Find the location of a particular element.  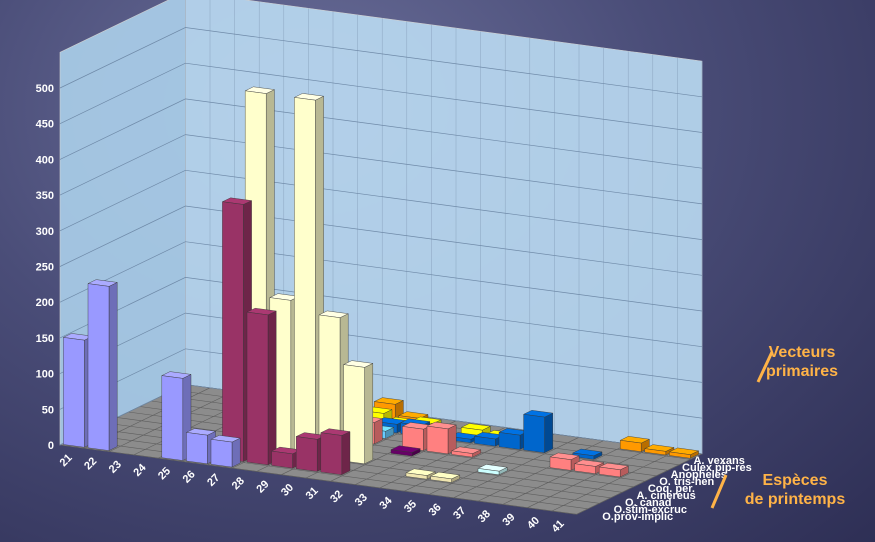

x-tick-label: 22 is located at coordinates (90, 463).